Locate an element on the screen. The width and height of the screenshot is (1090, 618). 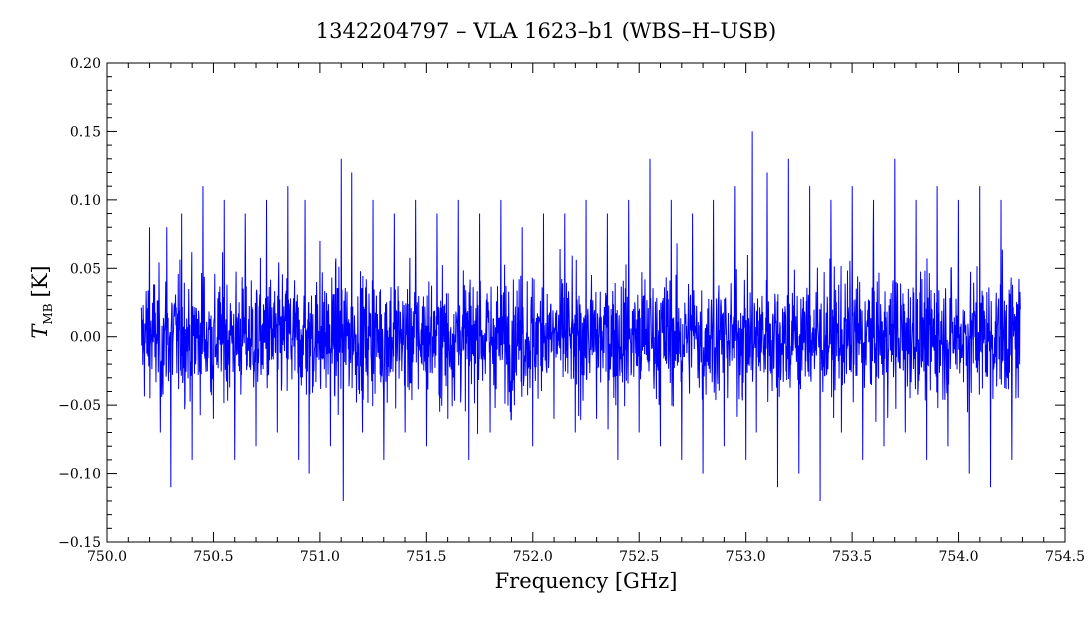
x-tick-label: 752.0 is located at coordinates (533, 557).